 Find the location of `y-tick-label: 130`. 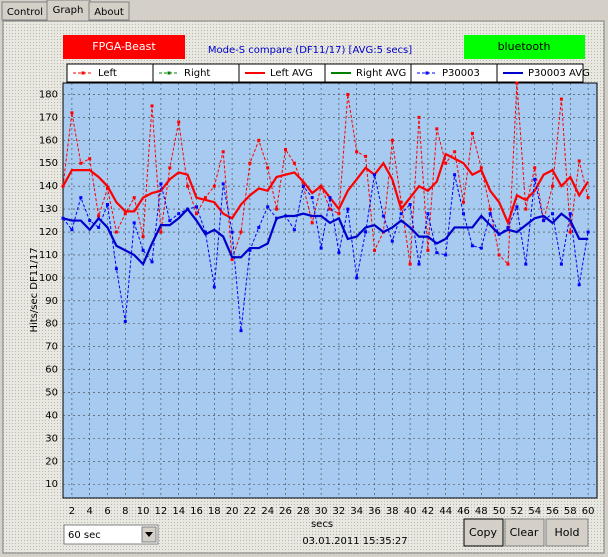

y-tick-label: 130 is located at coordinates (48, 209).